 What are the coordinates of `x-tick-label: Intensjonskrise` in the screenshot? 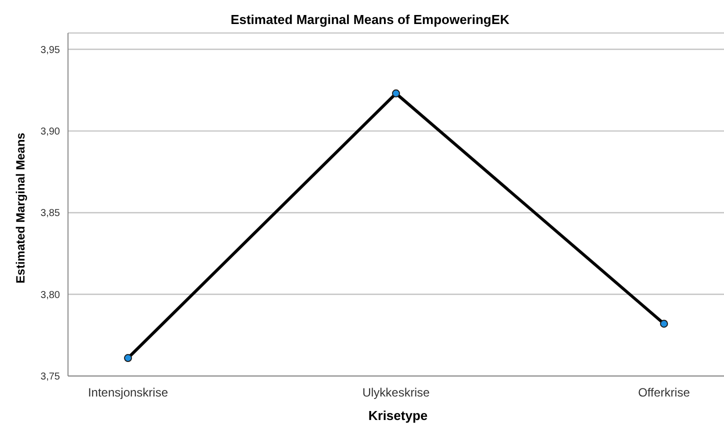 It's located at (128, 393).